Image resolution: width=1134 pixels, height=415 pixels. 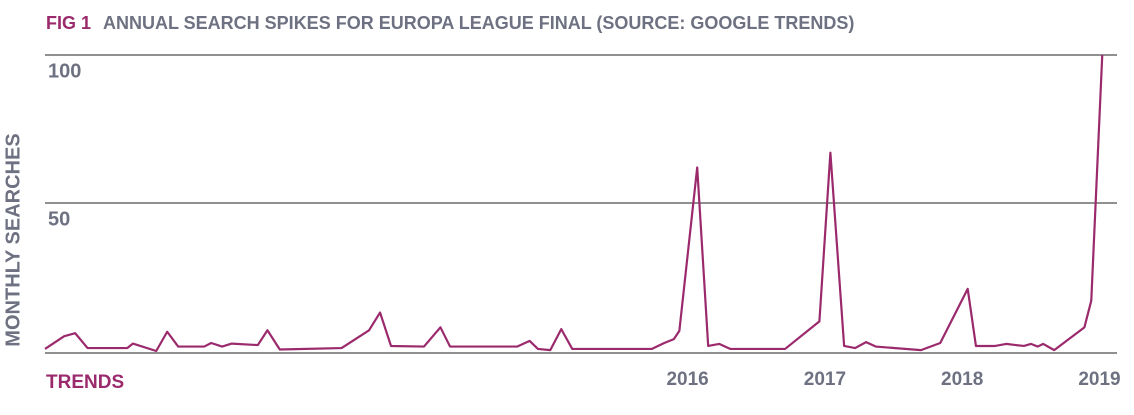 What do you see at coordinates (1099, 379) in the screenshot?
I see `x-tick-label: 2019` at bounding box center [1099, 379].